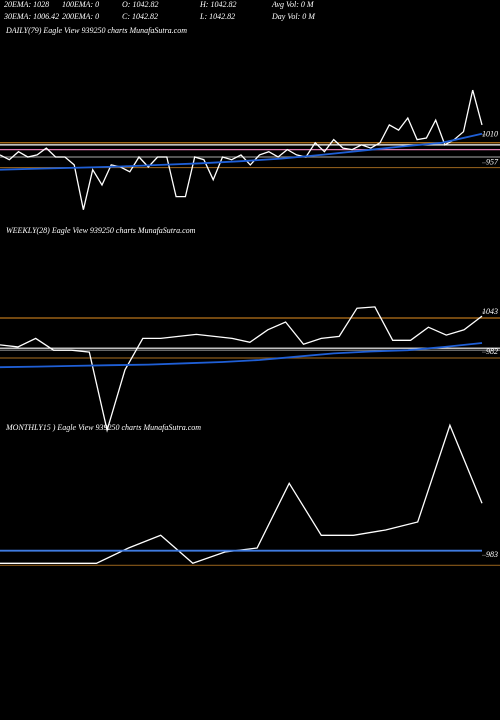 The width and height of the screenshot is (500, 720). What do you see at coordinates (80, 4) in the screenshot?
I see `header-text: 100EMA: 0` at bounding box center [80, 4].